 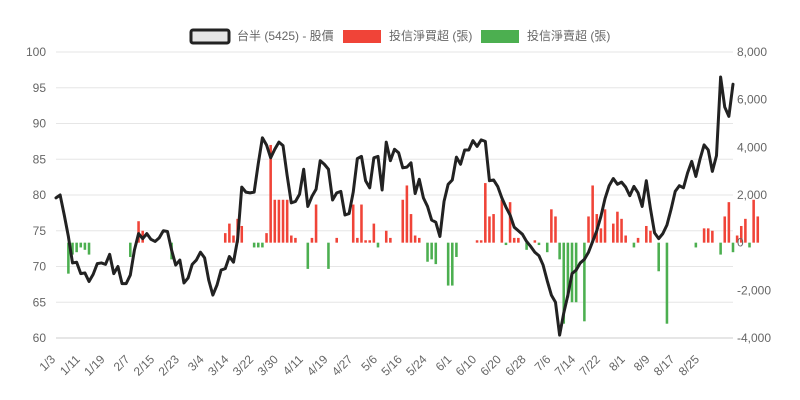 What do you see at coordinates (196, 363) in the screenshot?
I see `x-tick-label: 3/4` at bounding box center [196, 363].